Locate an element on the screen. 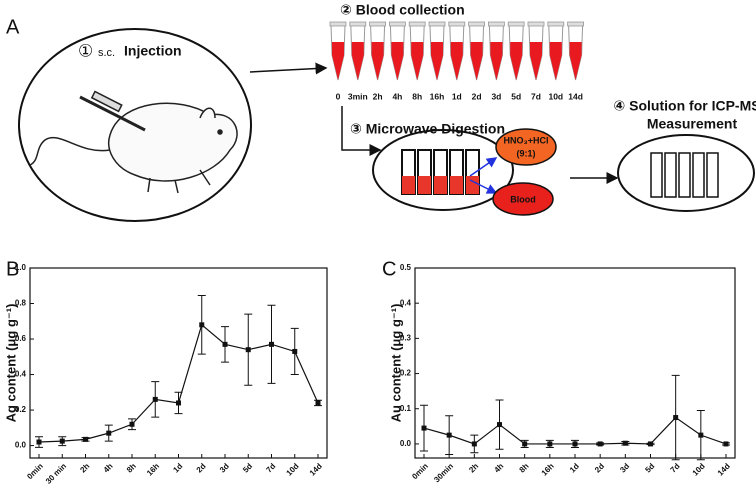 The image size is (756, 492). time-label: 4h is located at coordinates (397, 96).